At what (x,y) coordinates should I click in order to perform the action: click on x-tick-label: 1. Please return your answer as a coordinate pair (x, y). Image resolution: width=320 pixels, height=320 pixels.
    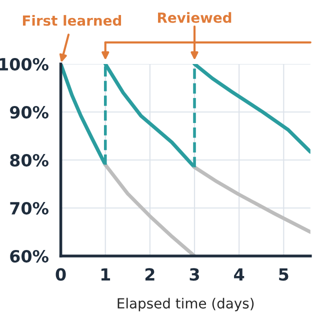
    Looking at the image, I should click on (105, 274).